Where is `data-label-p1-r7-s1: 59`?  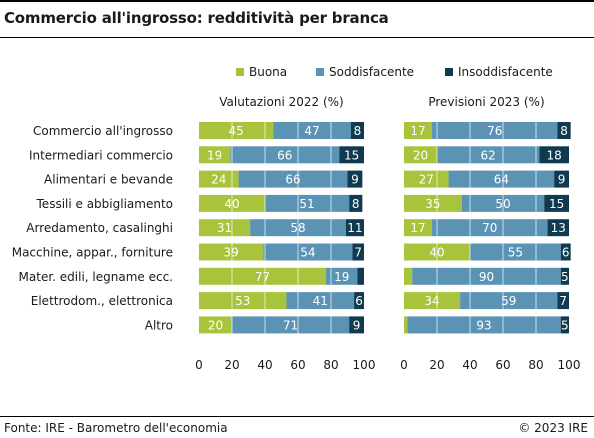
data-label-p1-r7-s1: 59 is located at coordinates (508, 301).